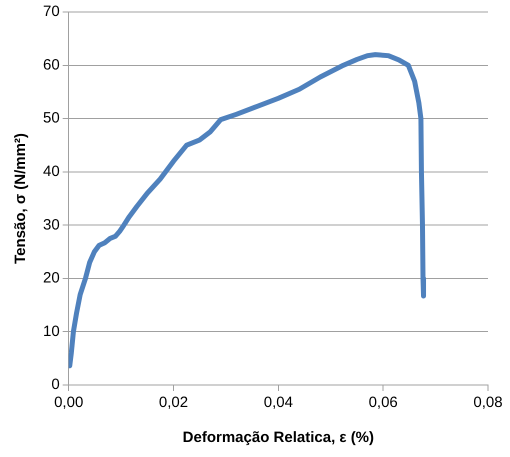  I want to click on x-tick-label: 0,04, so click(278, 403).